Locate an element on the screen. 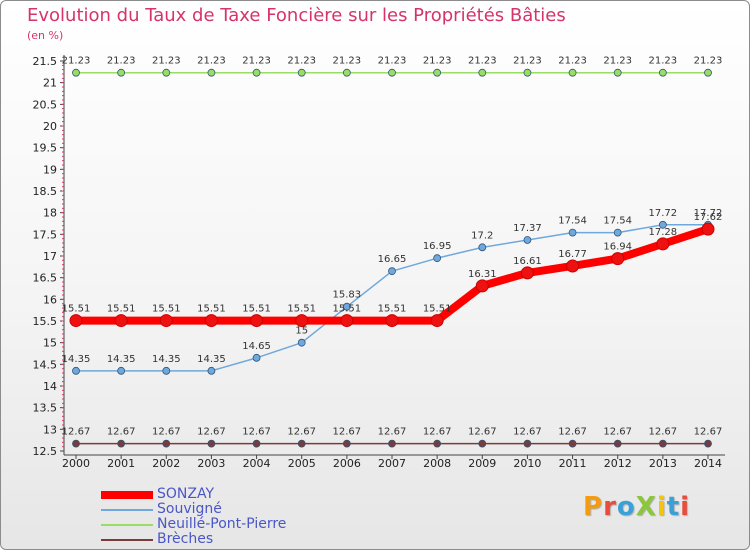 The width and height of the screenshot is (750, 550). legend-swatch-sonzay is located at coordinates (127, 495).